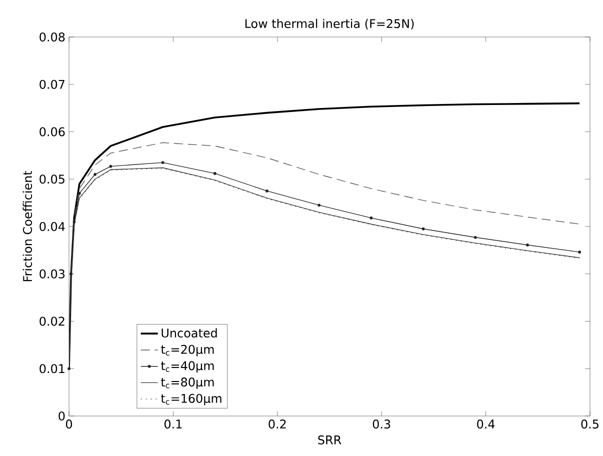  I want to click on x-tick-label: 0, so click(69, 424).